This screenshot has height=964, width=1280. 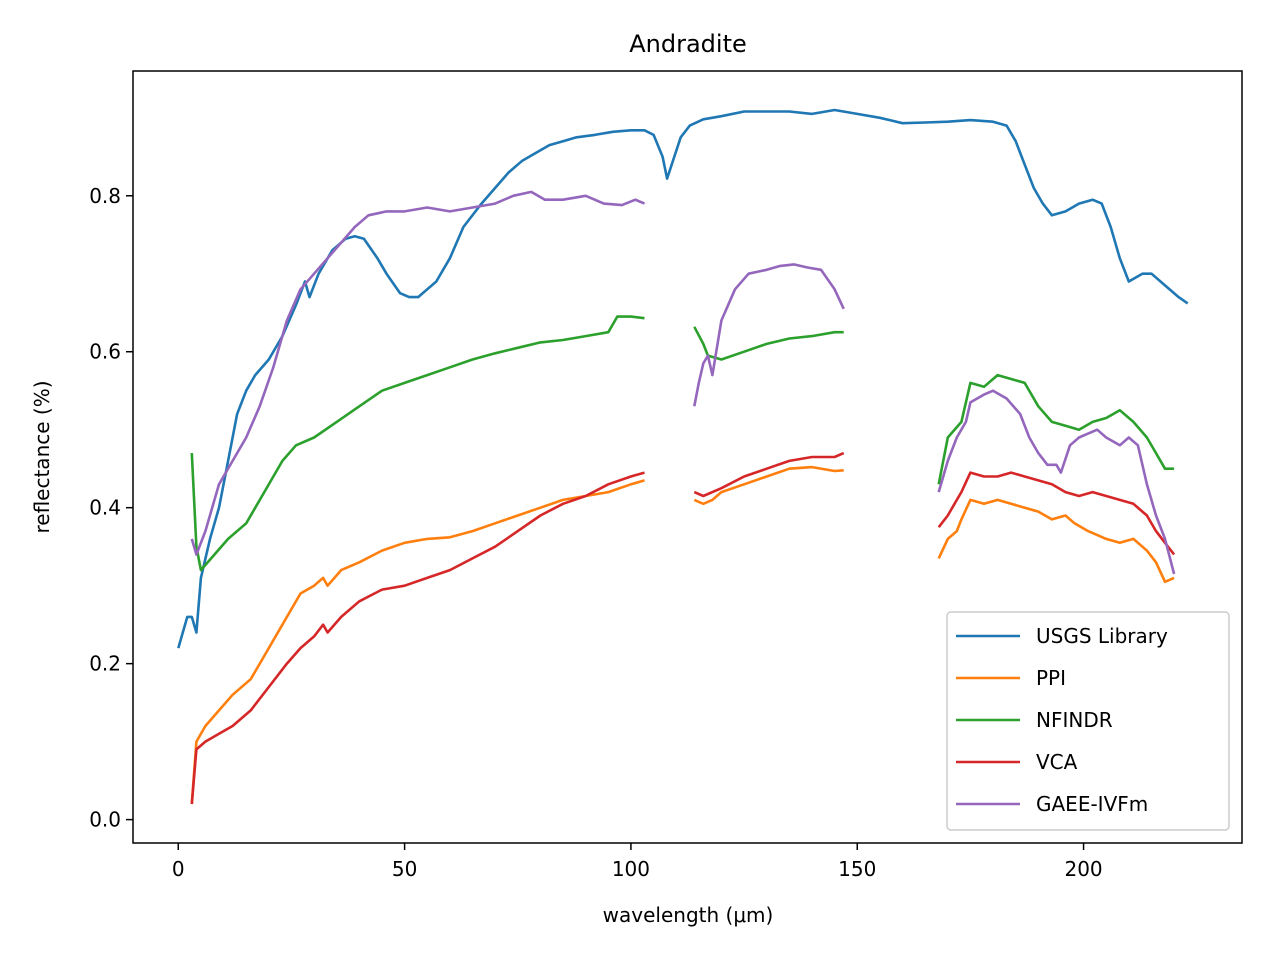 I want to click on x-tick-label: 200, so click(x=1083, y=869).